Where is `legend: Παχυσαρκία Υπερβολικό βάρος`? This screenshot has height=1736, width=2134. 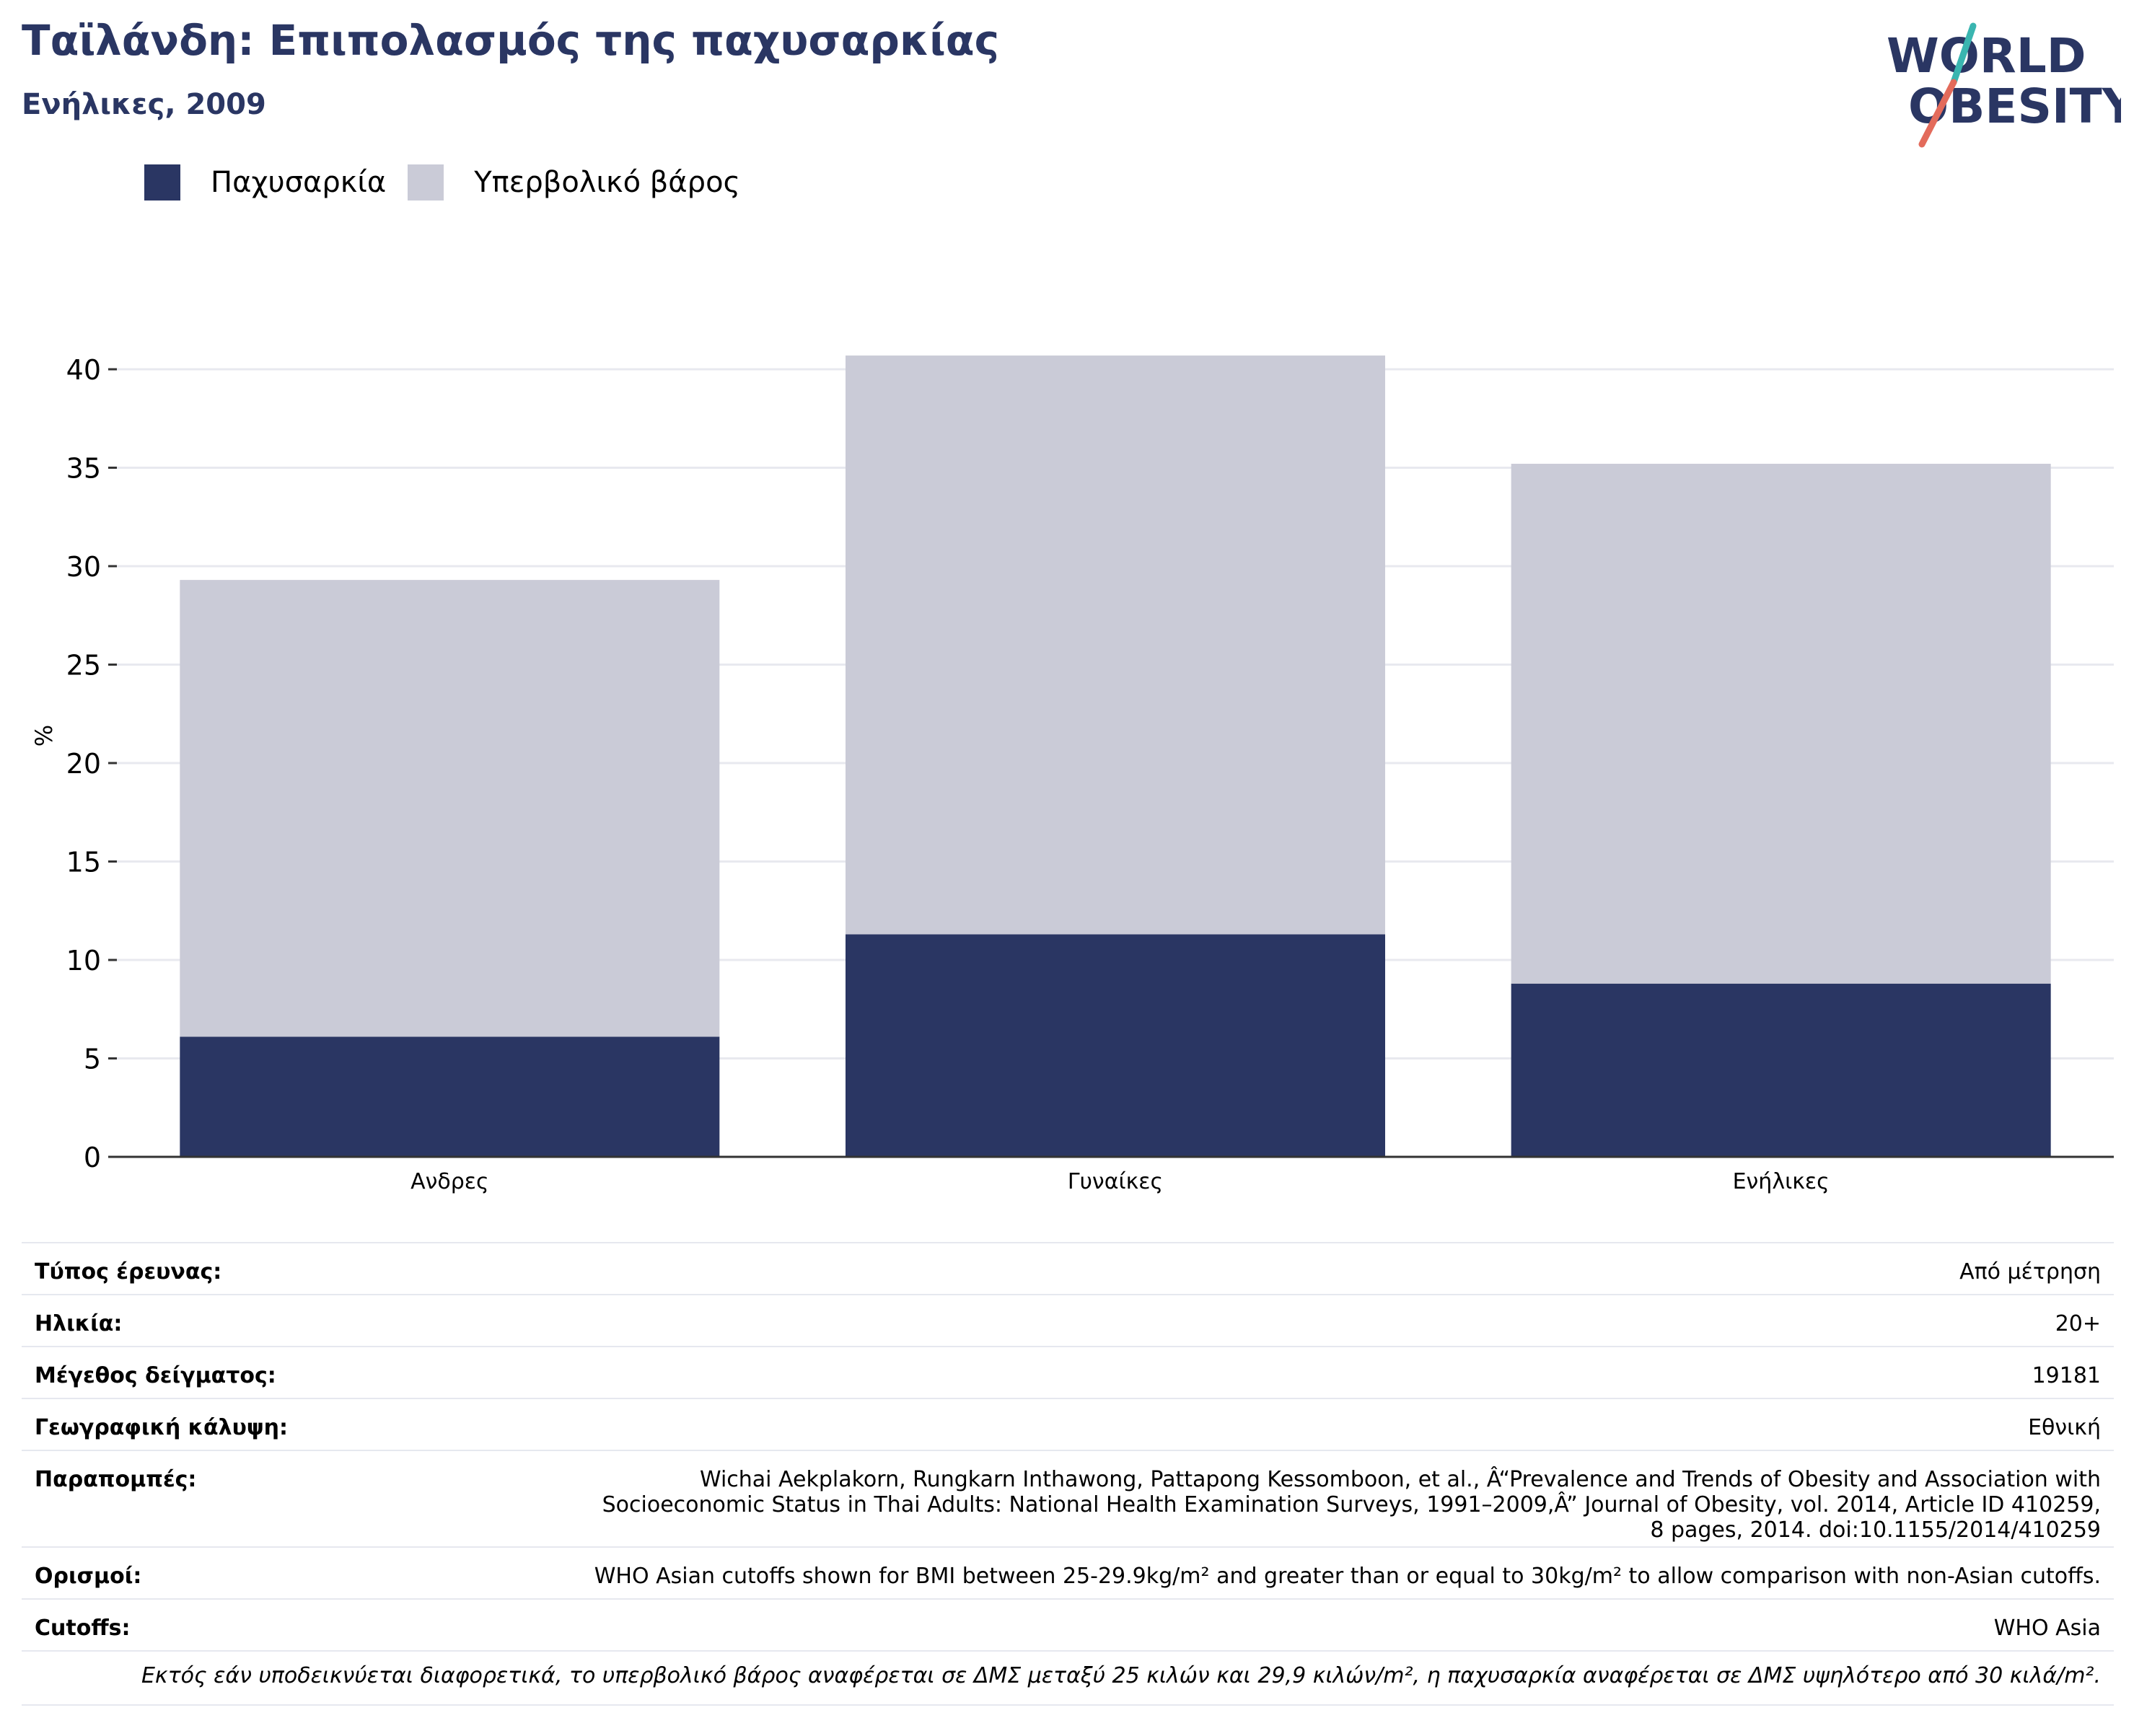
legend: Παχυσαρκία Υπερβολικό βάρος is located at coordinates (453, 182).